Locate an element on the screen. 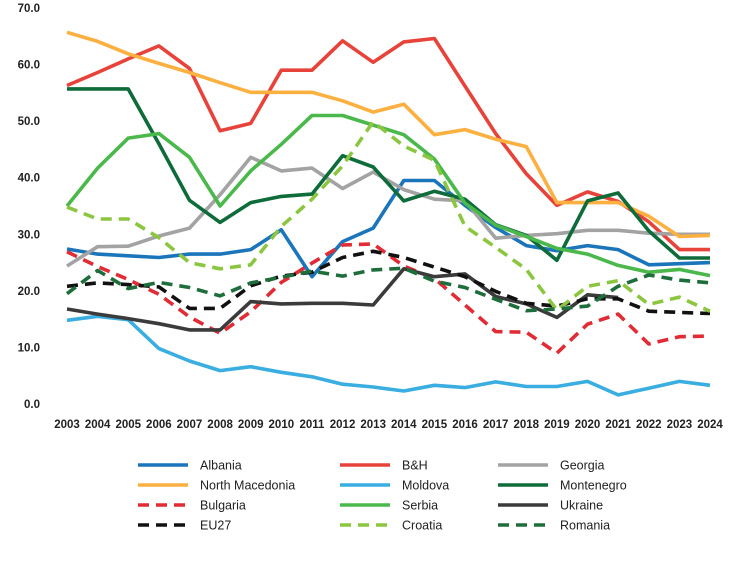  x-tick-label: 2024 is located at coordinates (710, 425).